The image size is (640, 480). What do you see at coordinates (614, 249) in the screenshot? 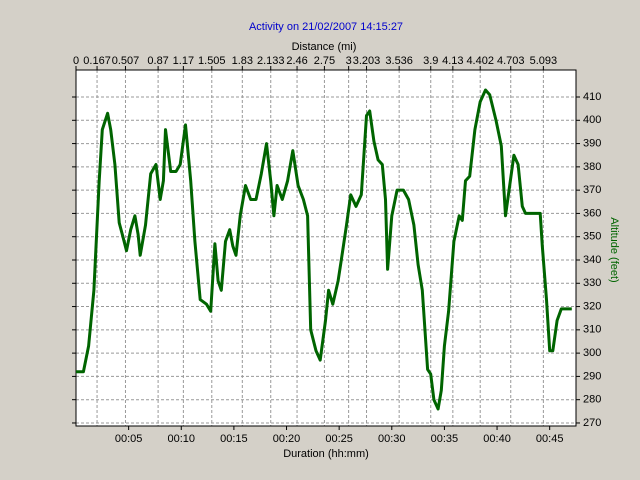
I see `y-axis-label: Altitude (feet)` at bounding box center [614, 249].